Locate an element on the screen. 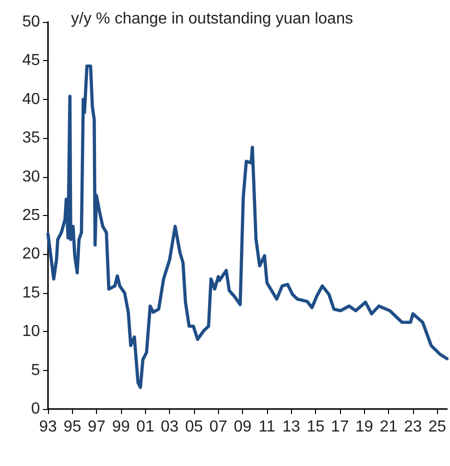 The image size is (450, 466). y-tick-label: 25 is located at coordinates (31, 215).